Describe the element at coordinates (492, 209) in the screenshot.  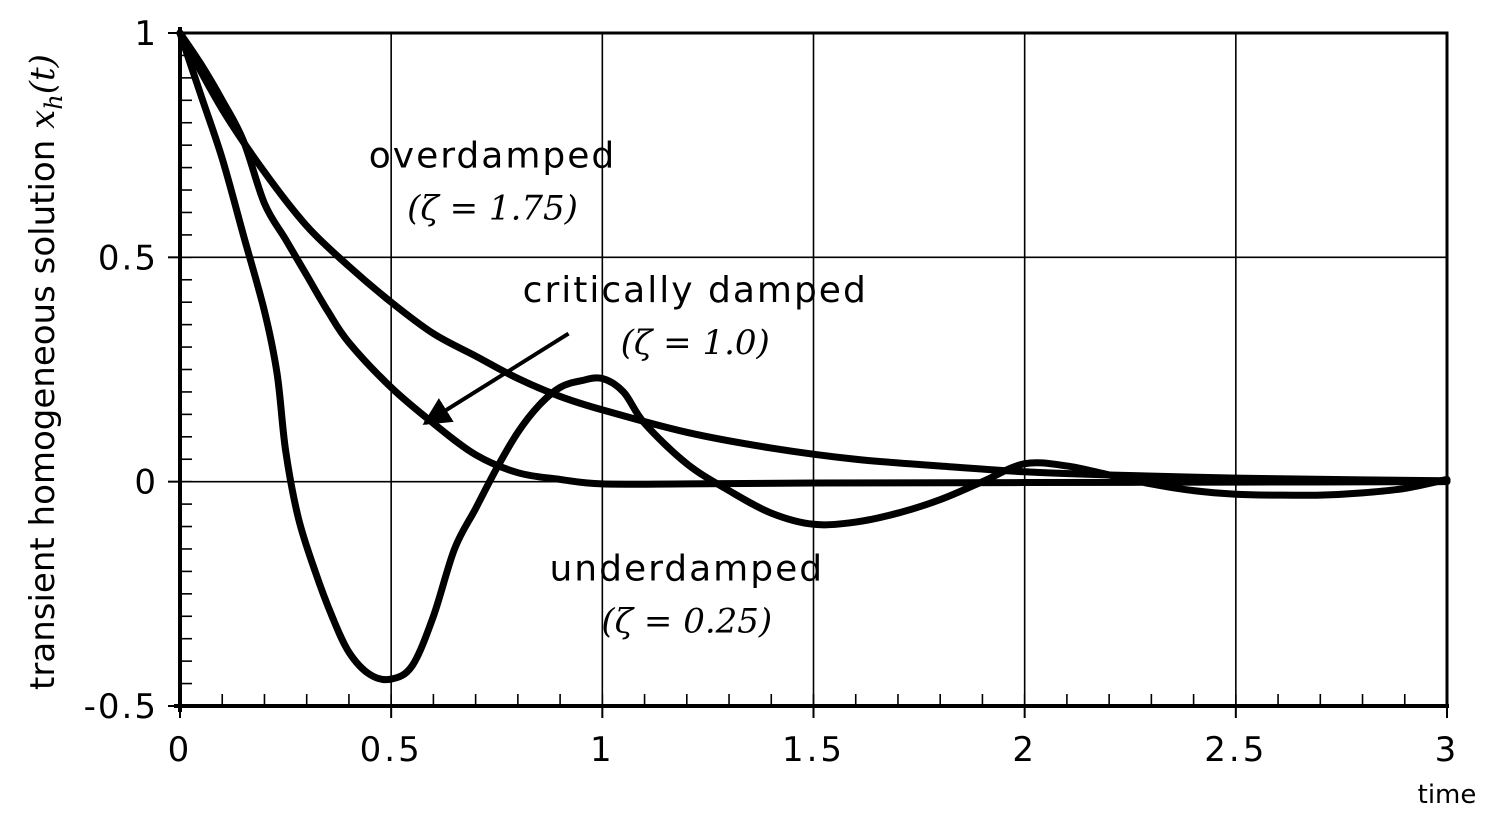
I see `annotation-zeta-overdamped: (ζ = 1.75)` at that location.